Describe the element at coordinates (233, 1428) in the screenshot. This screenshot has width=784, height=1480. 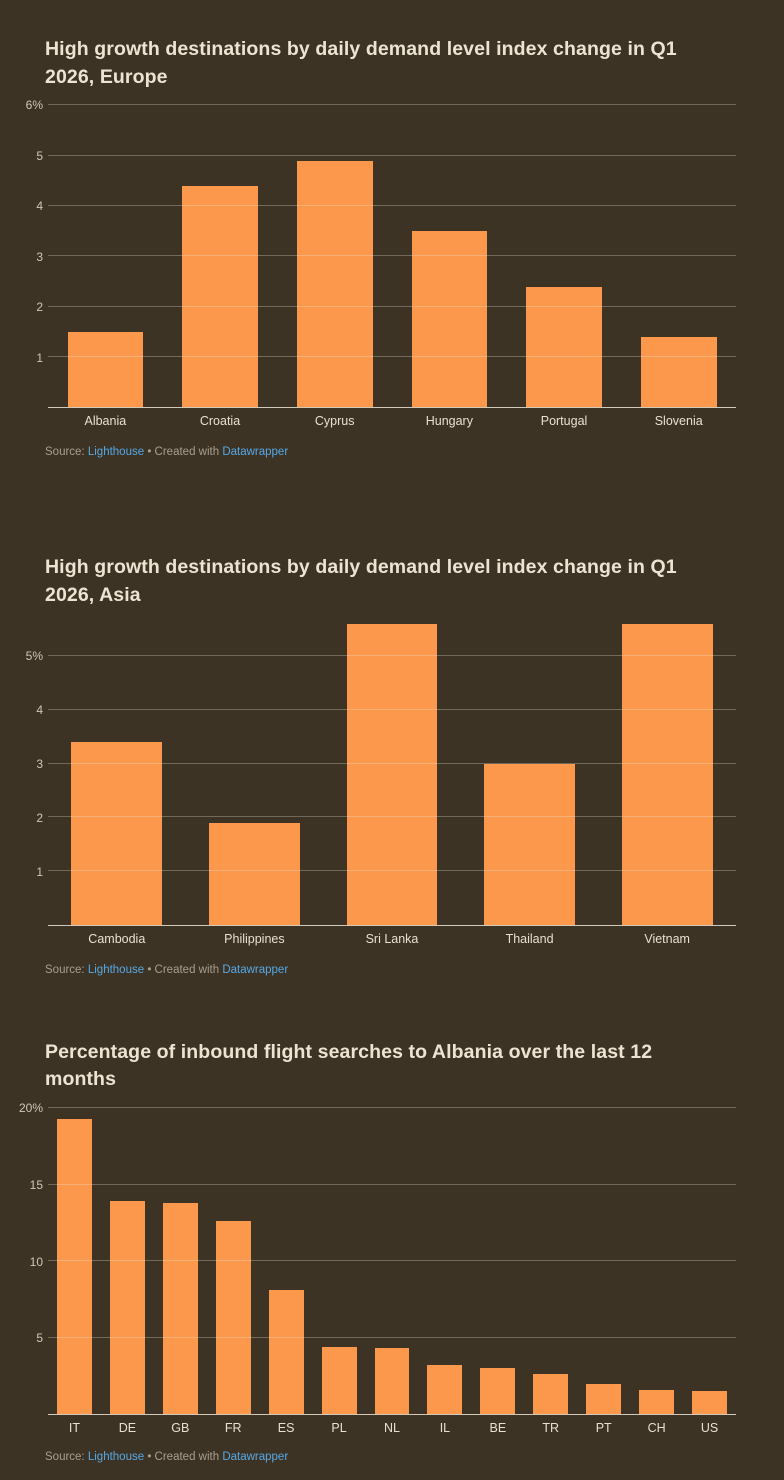
I see `x-axis-label: FR` at that location.